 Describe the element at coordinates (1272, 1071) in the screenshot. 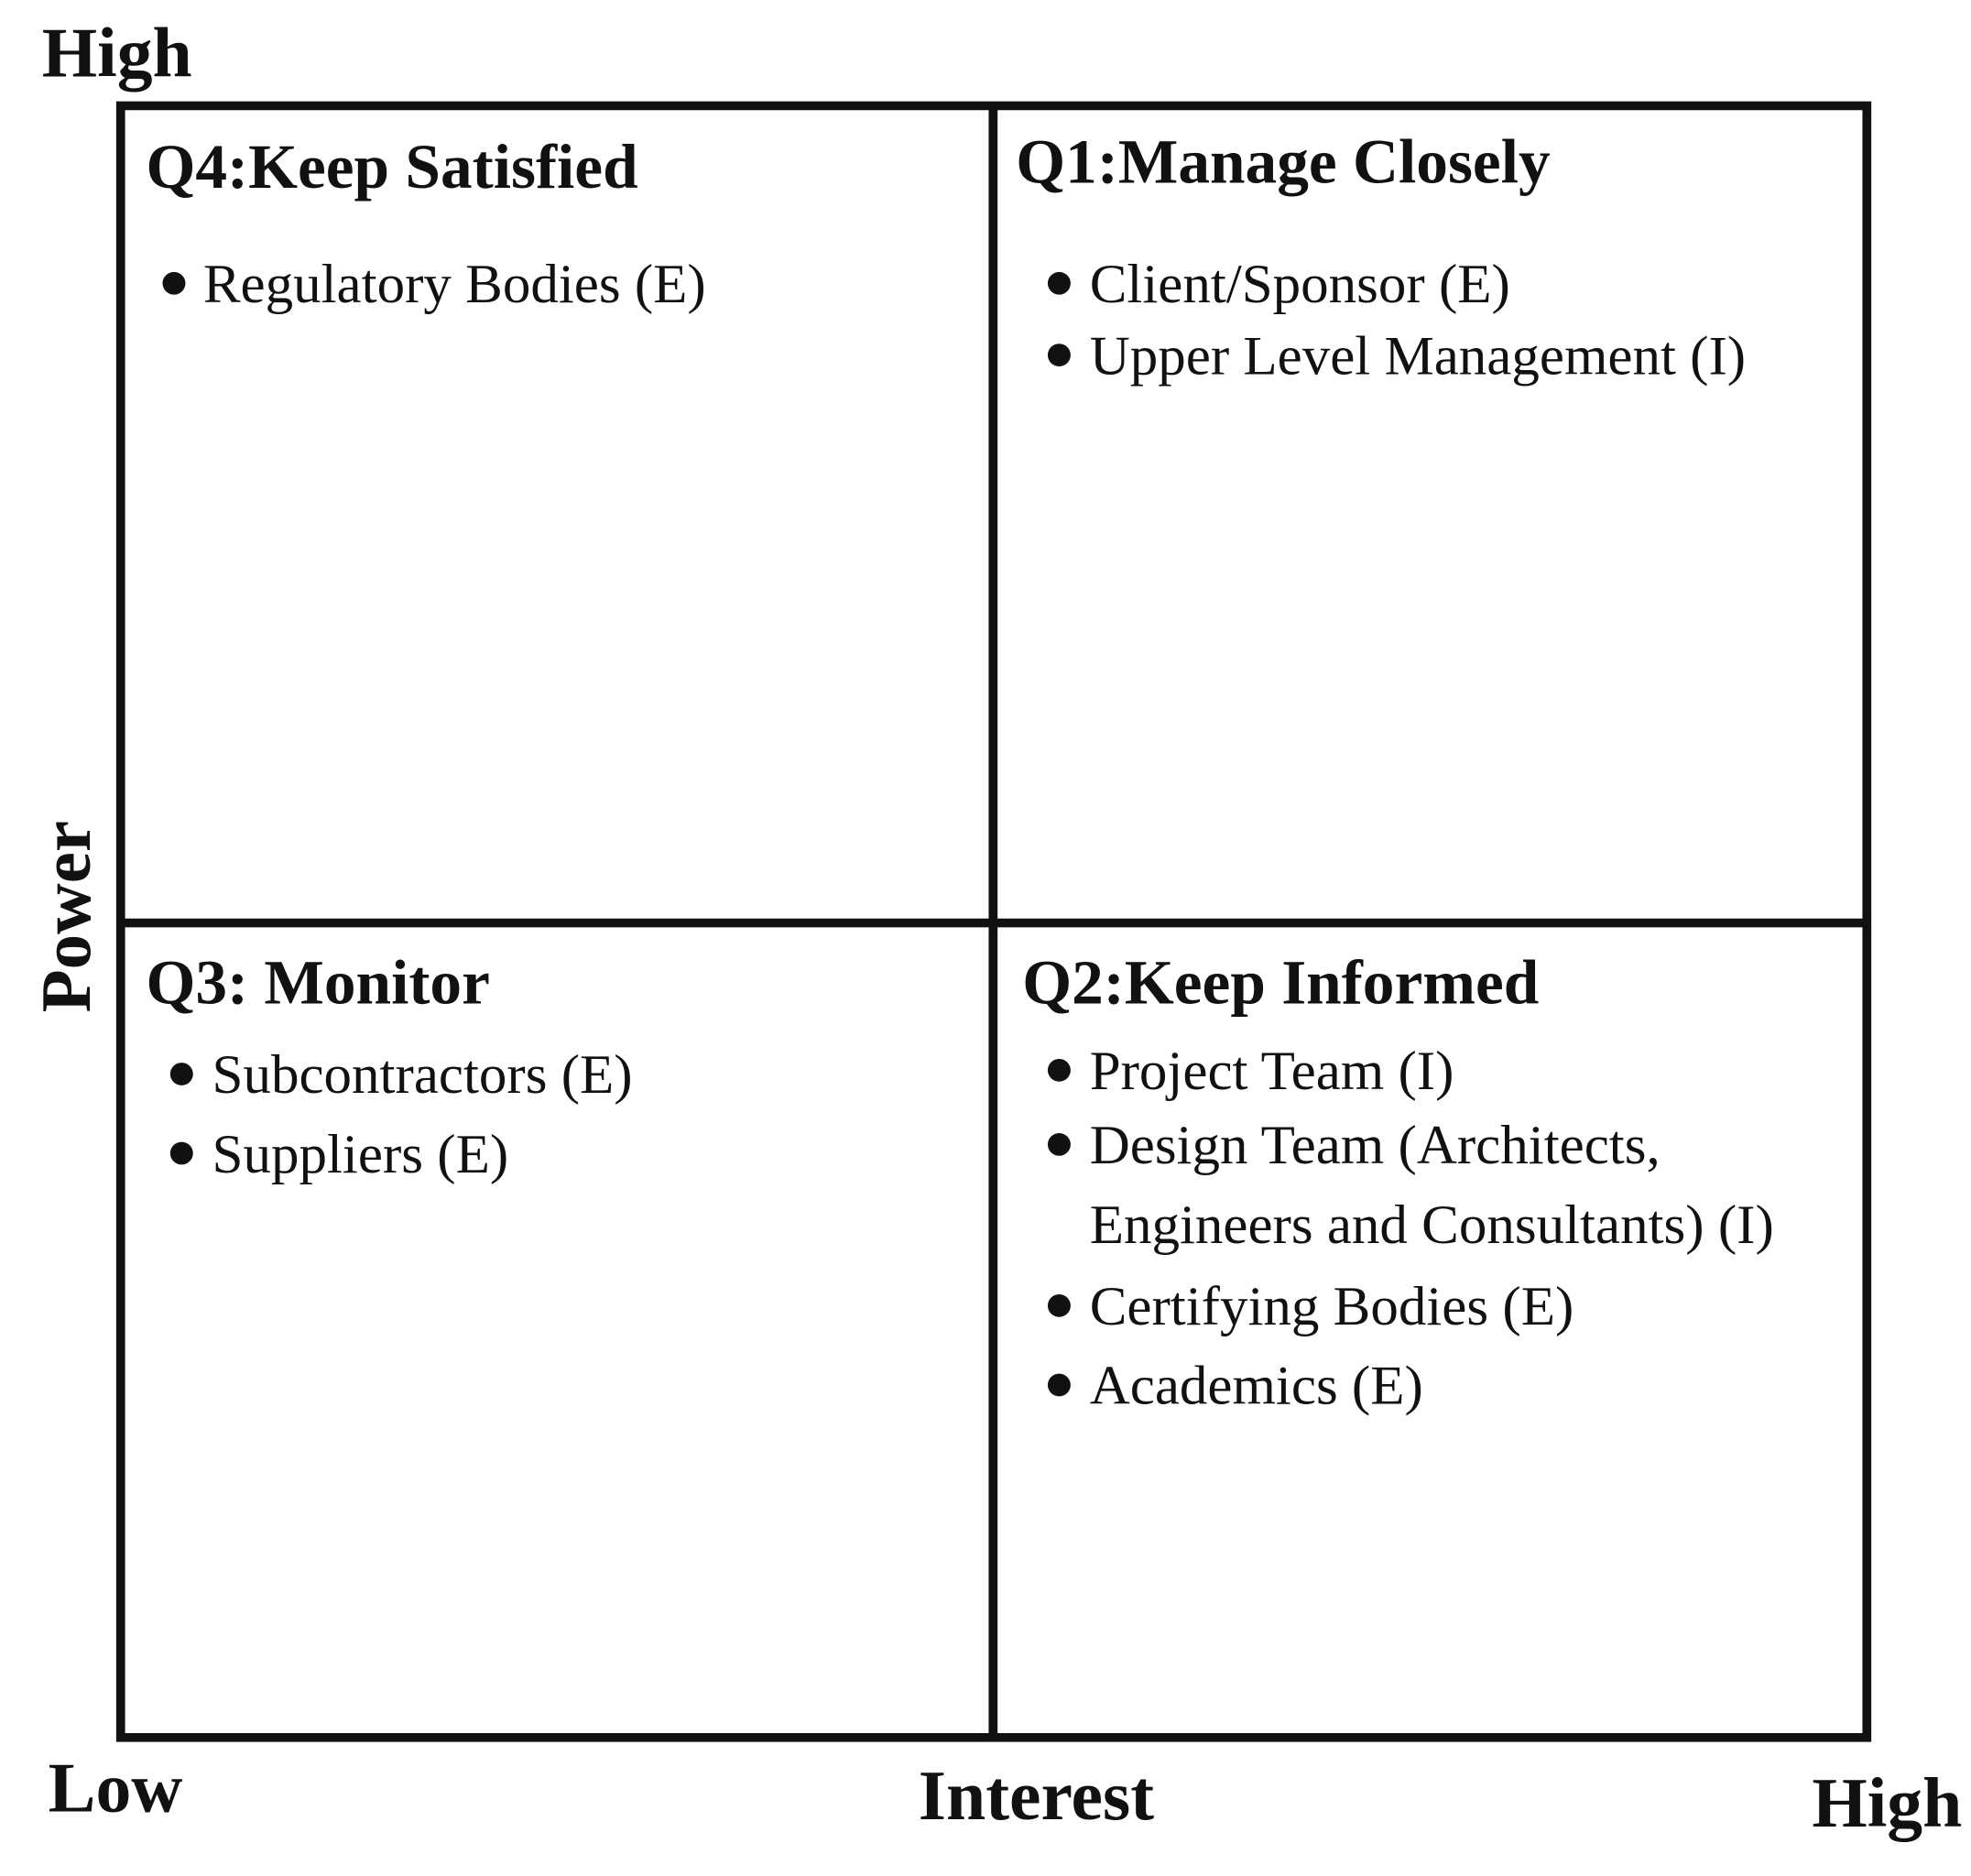

I see `quadrant-item: Project Team (I)` at that location.